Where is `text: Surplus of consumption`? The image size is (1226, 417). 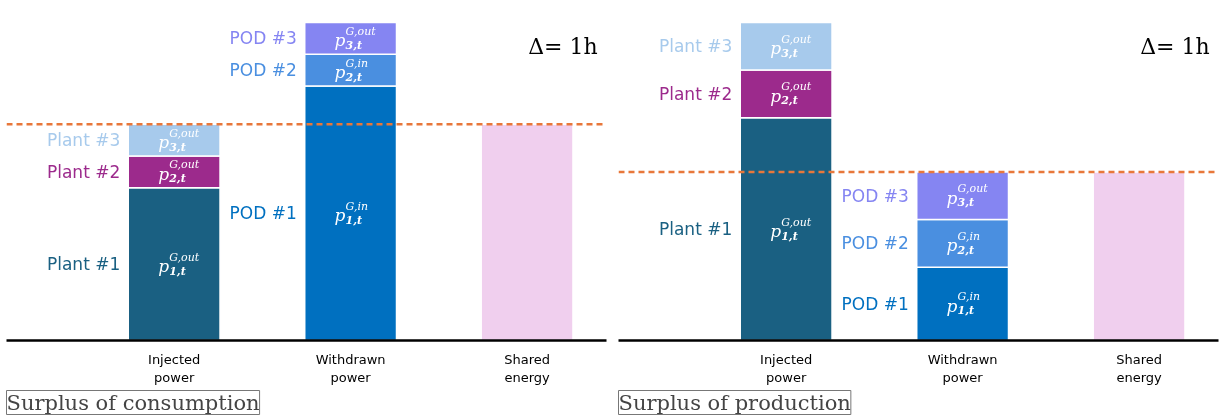 text: Surplus of consumption is located at coordinates (133, 402).